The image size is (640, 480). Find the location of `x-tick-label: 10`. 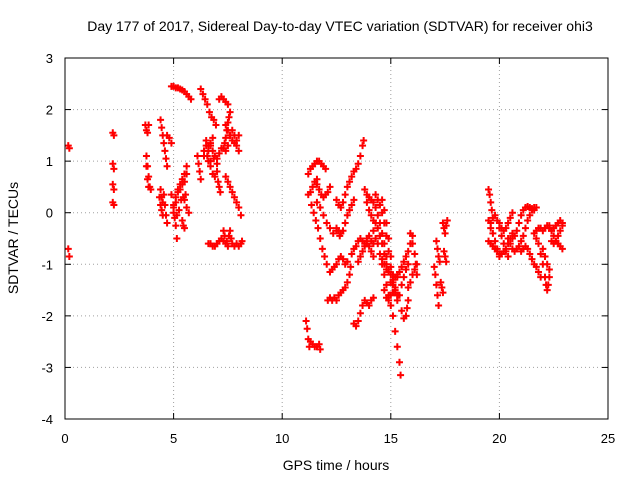

x-tick-label: 10 is located at coordinates (282, 438).